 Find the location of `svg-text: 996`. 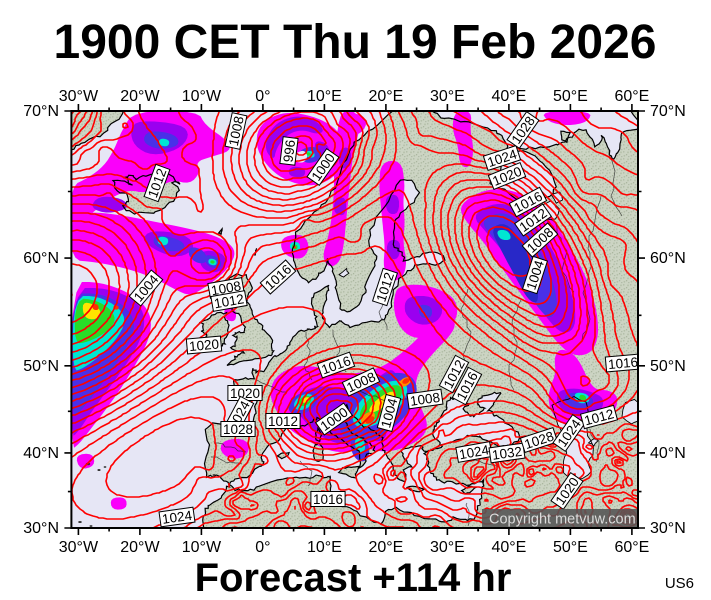

svg-text: 996 is located at coordinates (289, 151).